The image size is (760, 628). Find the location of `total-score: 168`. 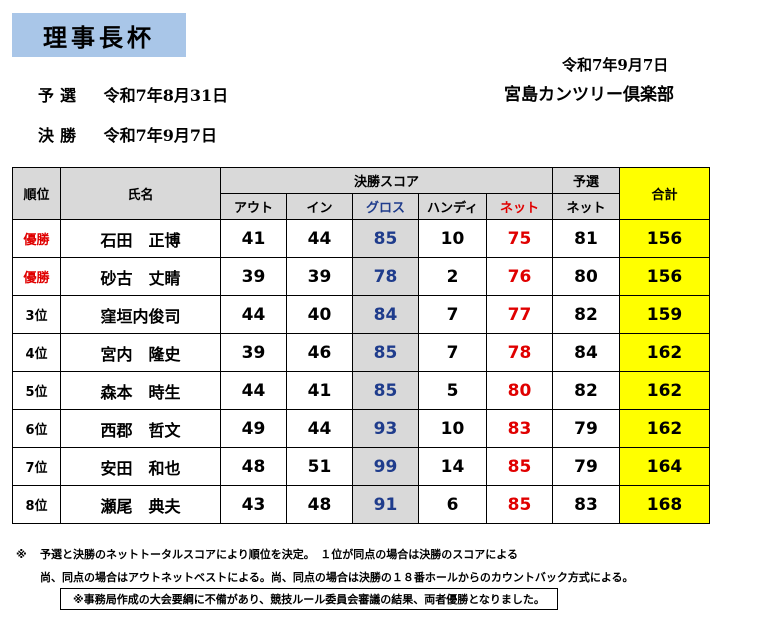

total-score: 168 is located at coordinates (664, 504).